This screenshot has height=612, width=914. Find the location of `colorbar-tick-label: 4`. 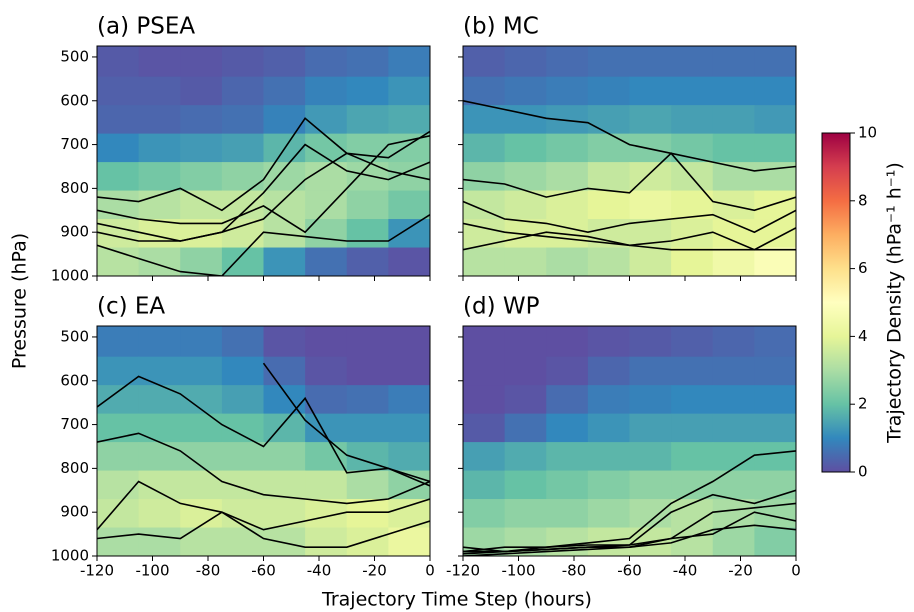

colorbar-tick-label: 4 is located at coordinates (863, 336).